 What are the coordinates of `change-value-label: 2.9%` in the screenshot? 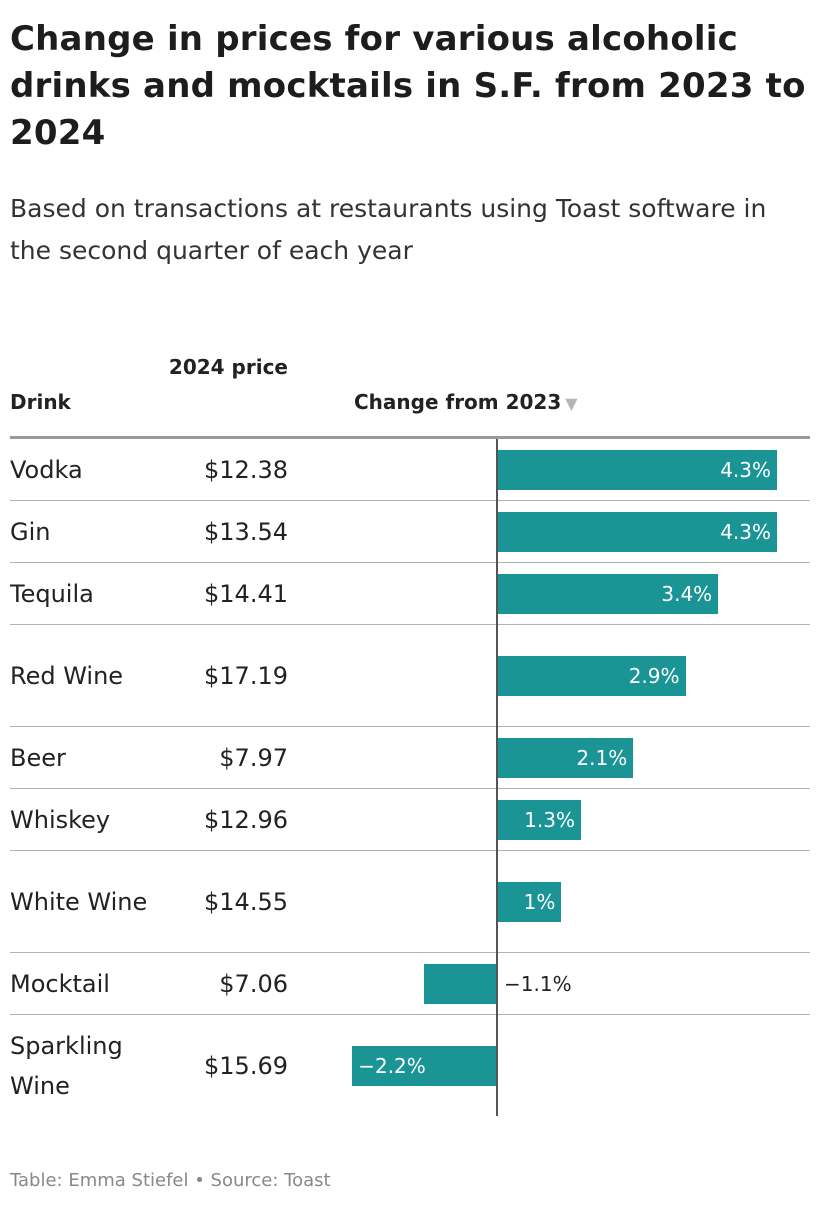 It's located at (654, 675).